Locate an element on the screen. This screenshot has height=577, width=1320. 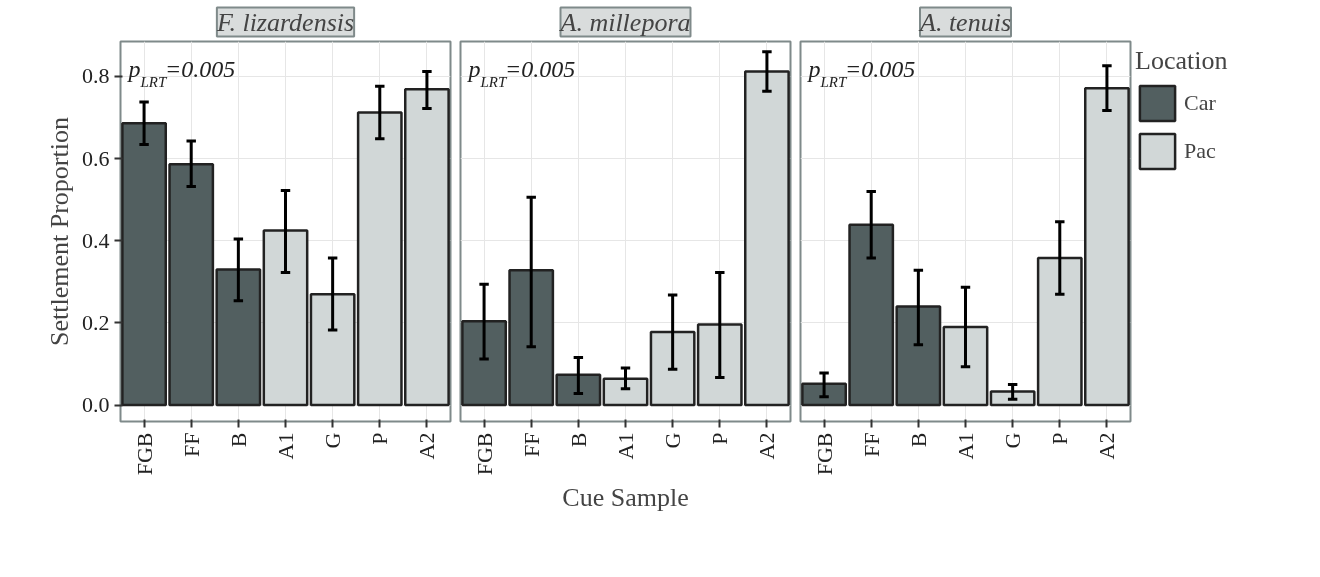
legend-label: Pac is located at coordinates (1200, 151).